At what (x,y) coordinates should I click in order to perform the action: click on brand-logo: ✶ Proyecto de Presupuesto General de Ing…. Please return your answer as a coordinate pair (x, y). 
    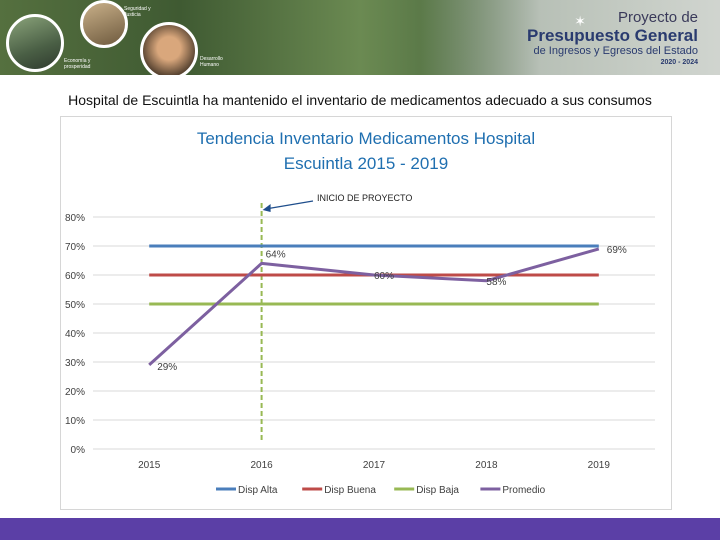
    Looking at the image, I should click on (612, 38).